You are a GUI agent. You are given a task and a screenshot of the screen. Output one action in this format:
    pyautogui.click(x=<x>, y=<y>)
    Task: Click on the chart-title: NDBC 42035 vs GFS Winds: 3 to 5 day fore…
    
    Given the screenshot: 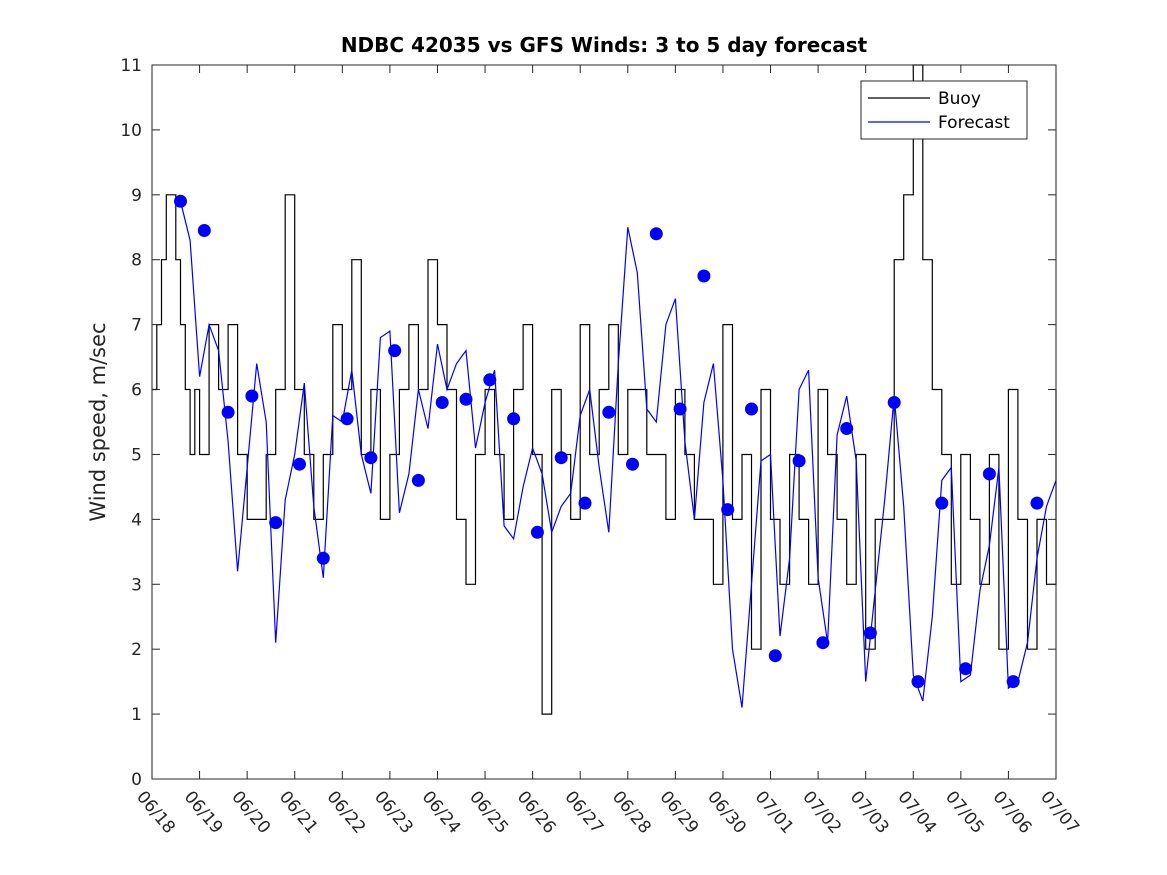 What is the action you would take?
    pyautogui.click(x=604, y=45)
    